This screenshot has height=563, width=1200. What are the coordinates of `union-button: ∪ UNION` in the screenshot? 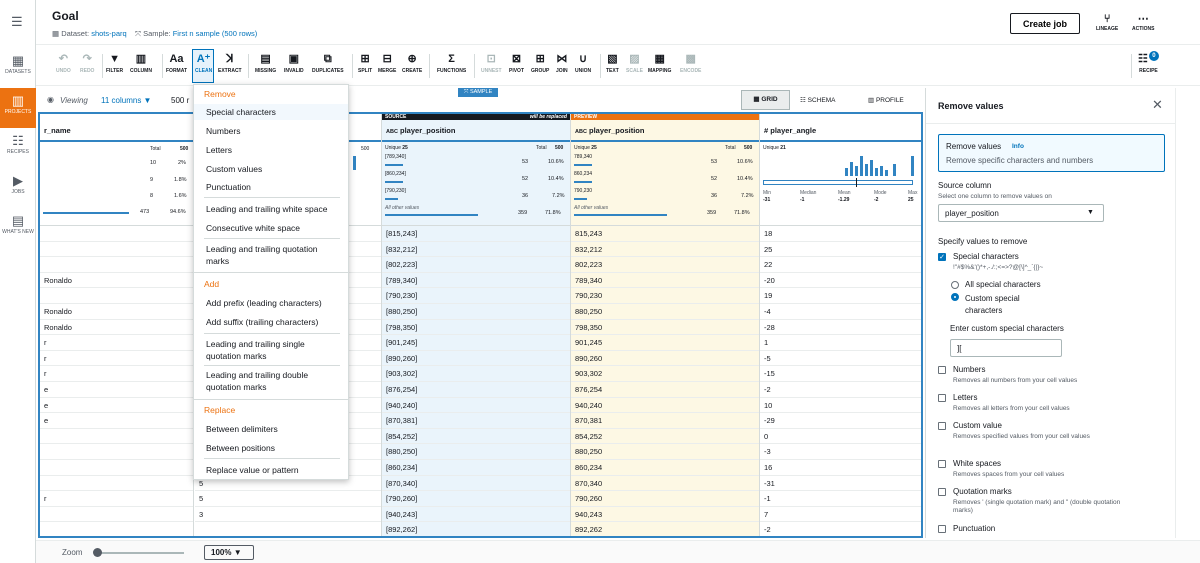 It's located at (583, 63).